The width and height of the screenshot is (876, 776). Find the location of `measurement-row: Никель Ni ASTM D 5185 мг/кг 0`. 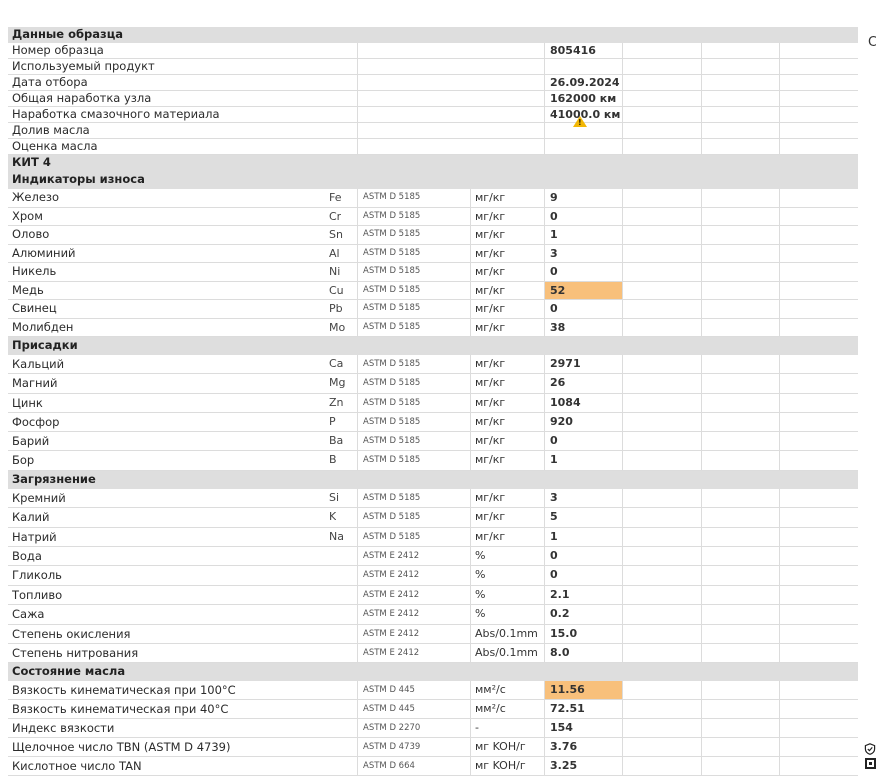

measurement-row: Никель Ni ASTM D 5185 мг/кг 0 is located at coordinates (433, 272).